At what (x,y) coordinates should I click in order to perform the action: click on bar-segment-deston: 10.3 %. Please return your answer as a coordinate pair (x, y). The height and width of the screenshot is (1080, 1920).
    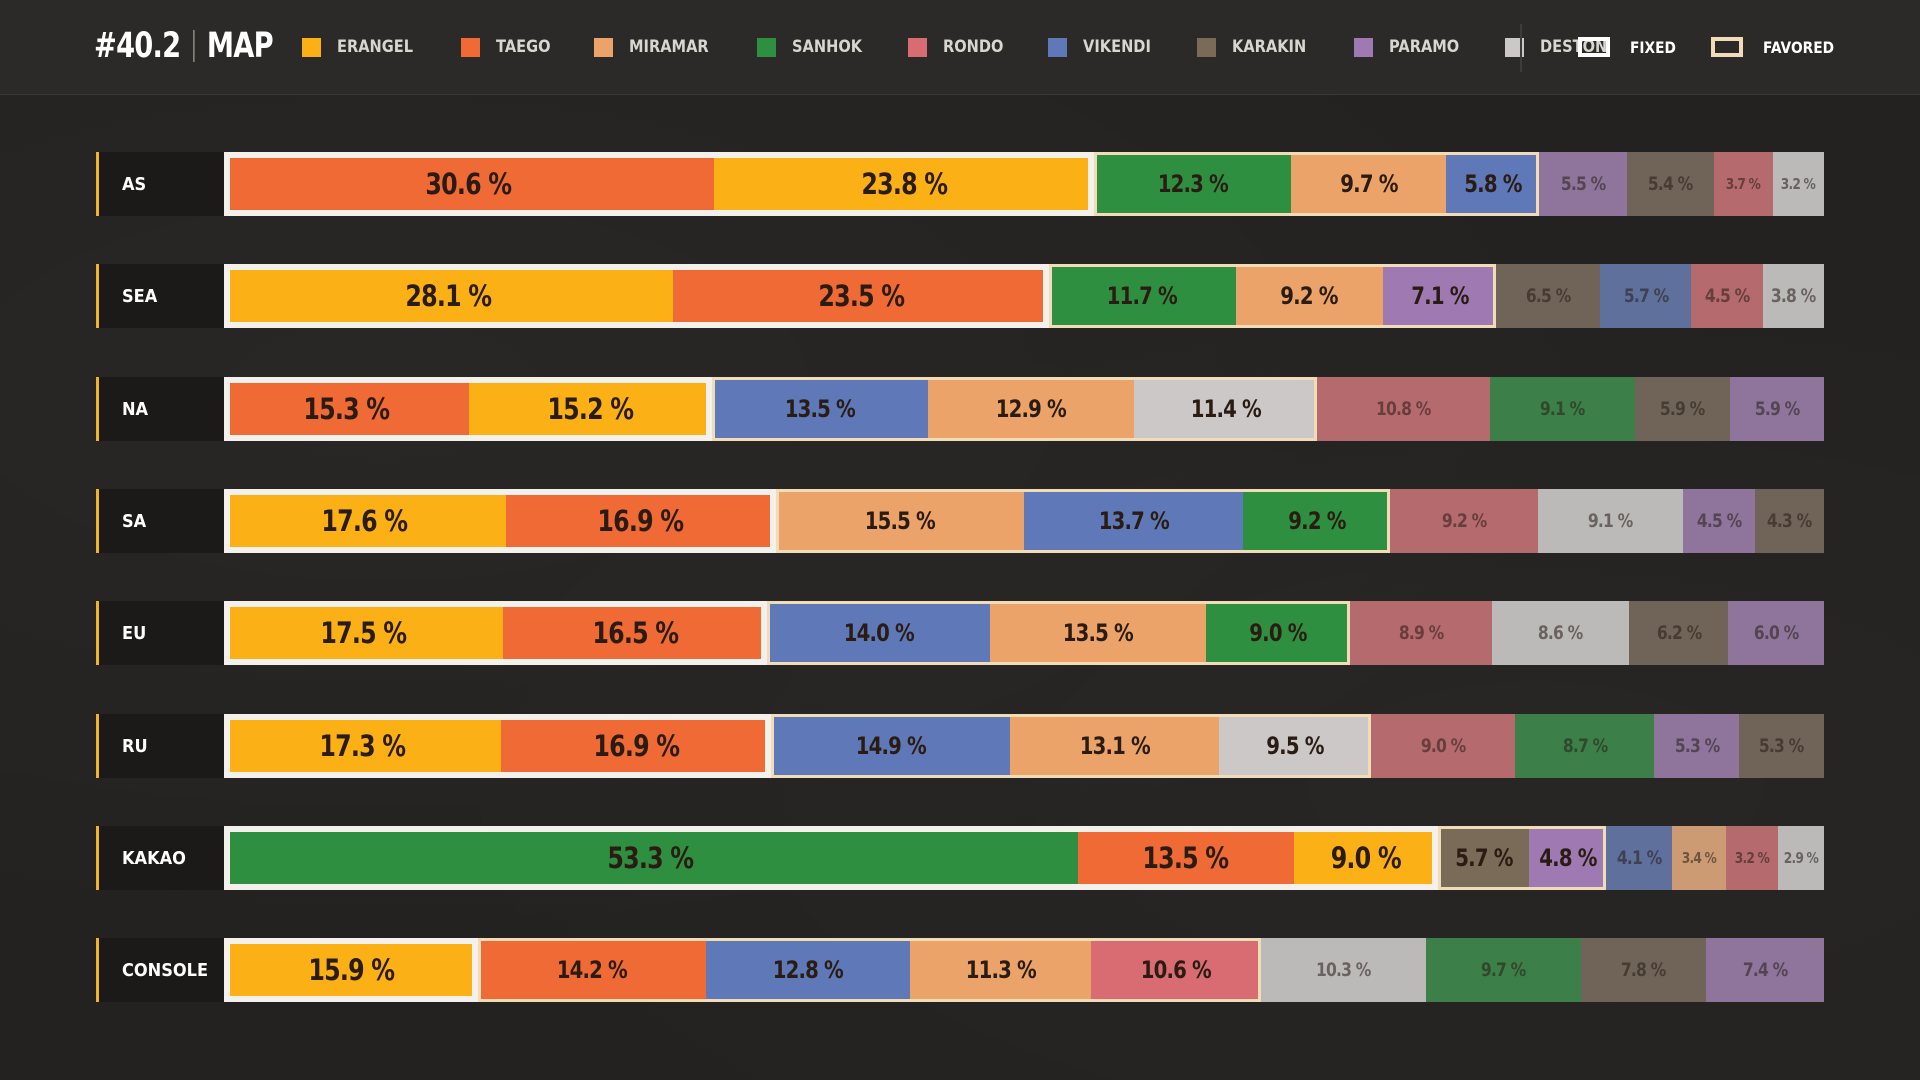
    Looking at the image, I should click on (1343, 970).